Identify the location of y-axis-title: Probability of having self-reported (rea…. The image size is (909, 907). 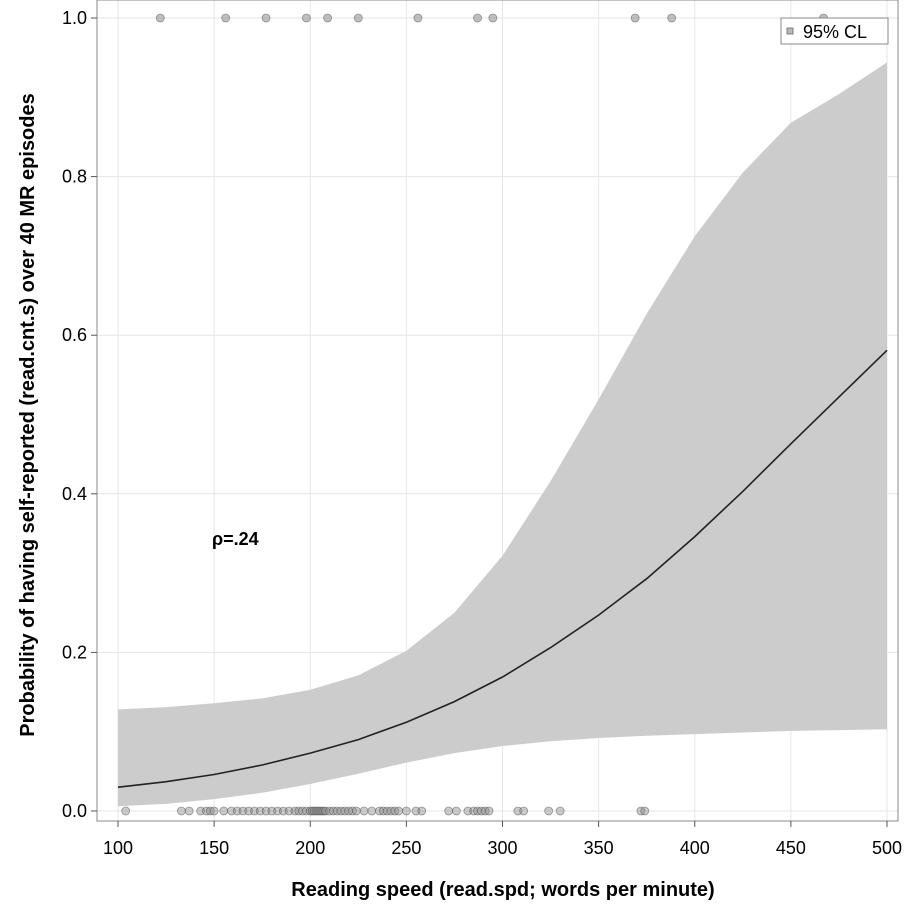
(28, 414).